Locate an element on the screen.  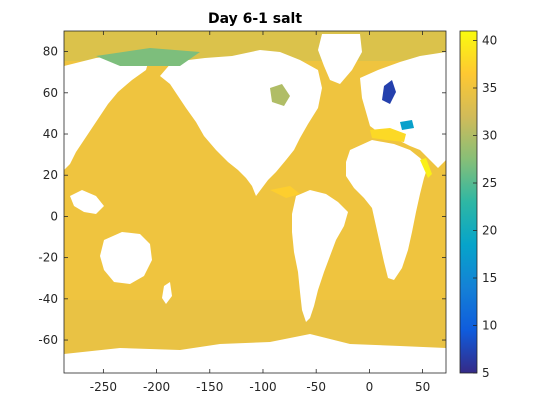
y-tick-label: -20 is located at coordinates (48, 258).